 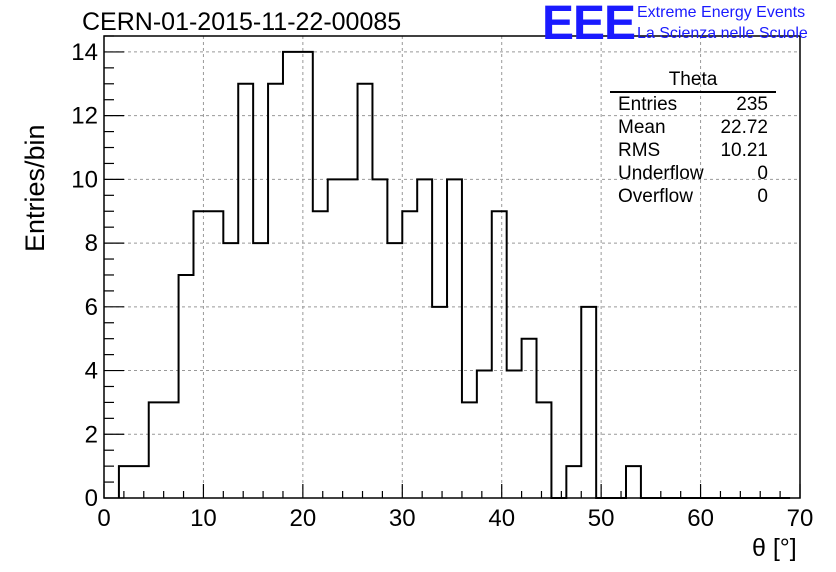 What do you see at coordinates (242, 22) in the screenshot?
I see `chart-title: CERN-01-2015-11-22-00085` at bounding box center [242, 22].